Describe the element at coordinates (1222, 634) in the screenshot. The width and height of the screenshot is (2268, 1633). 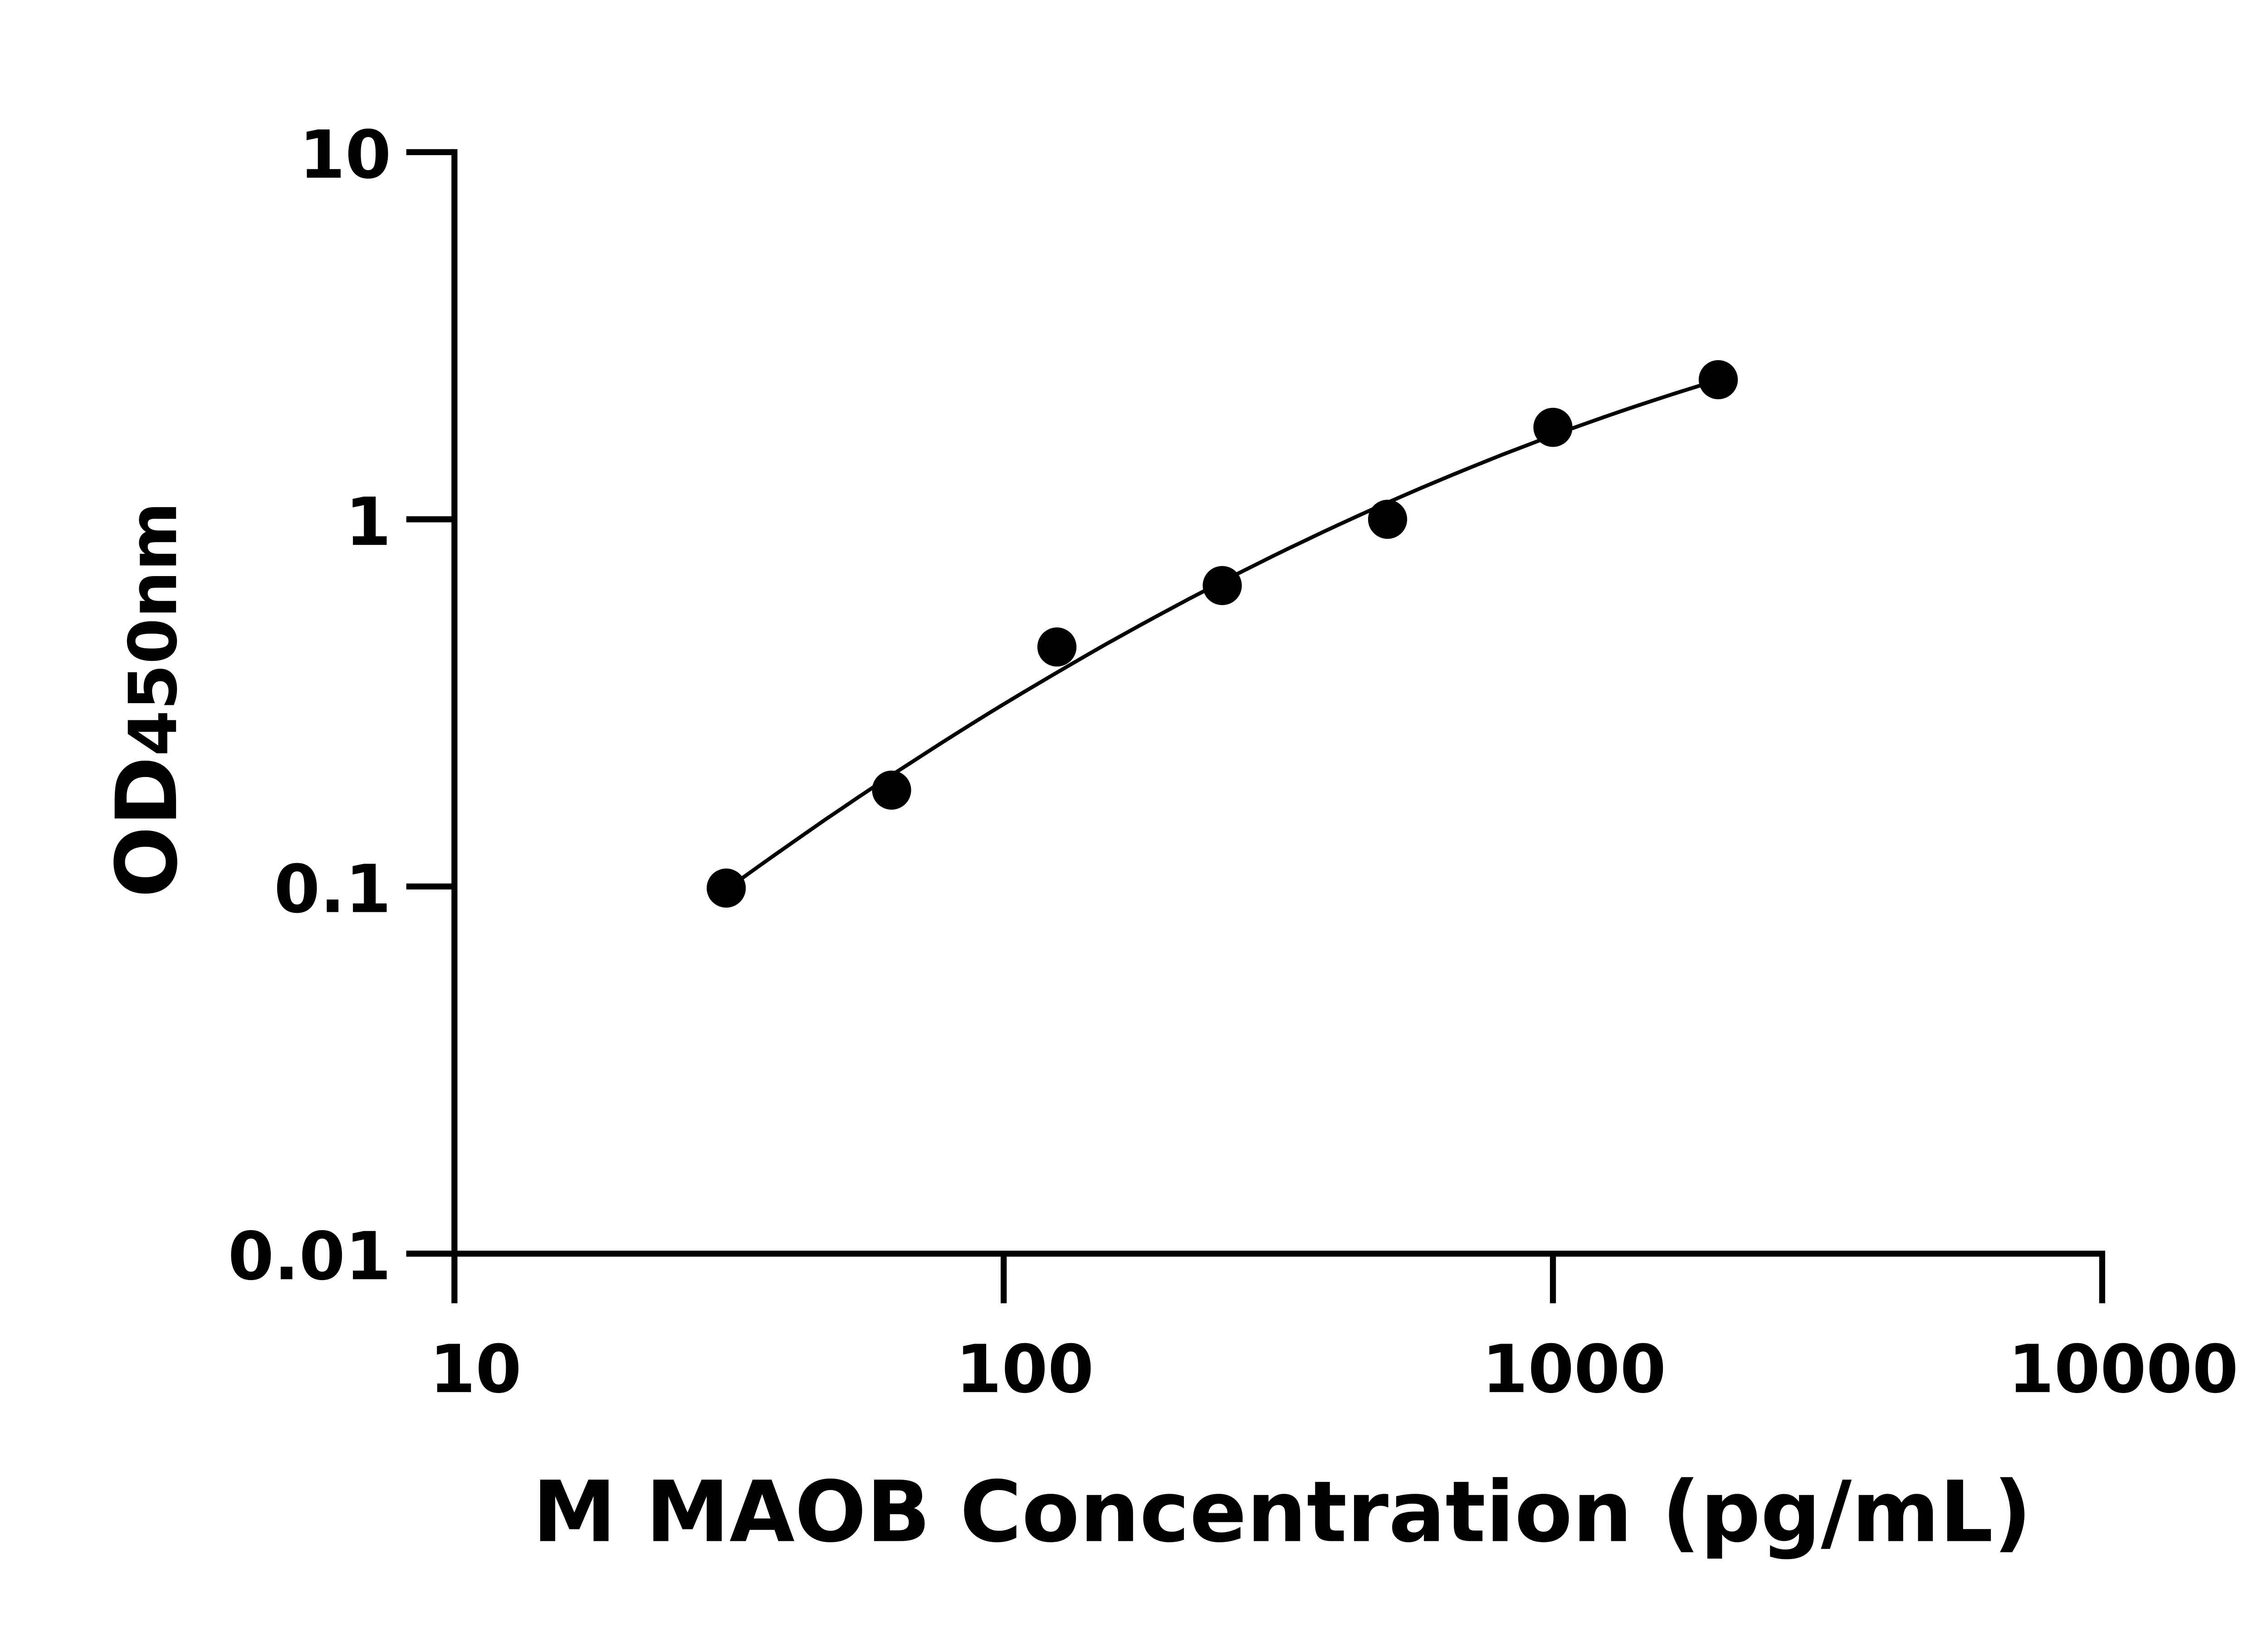
I see `fit-curve` at that location.